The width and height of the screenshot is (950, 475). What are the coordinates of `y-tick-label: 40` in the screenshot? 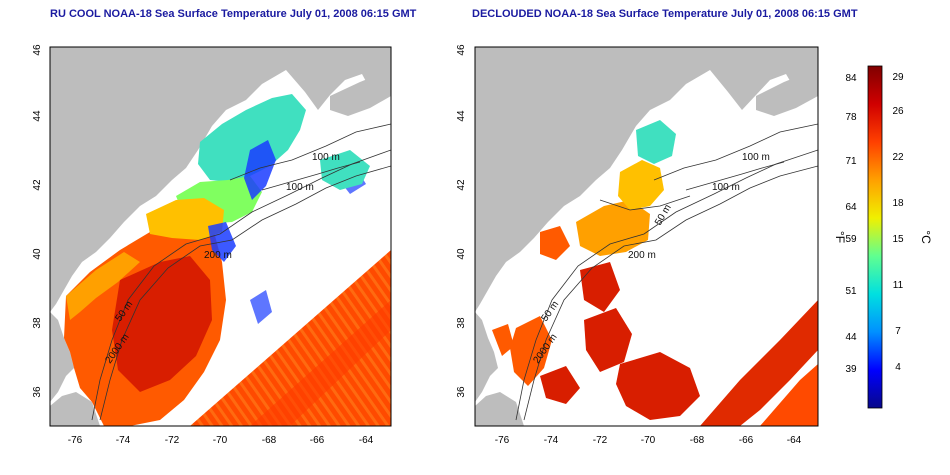 It's located at (37, 254).